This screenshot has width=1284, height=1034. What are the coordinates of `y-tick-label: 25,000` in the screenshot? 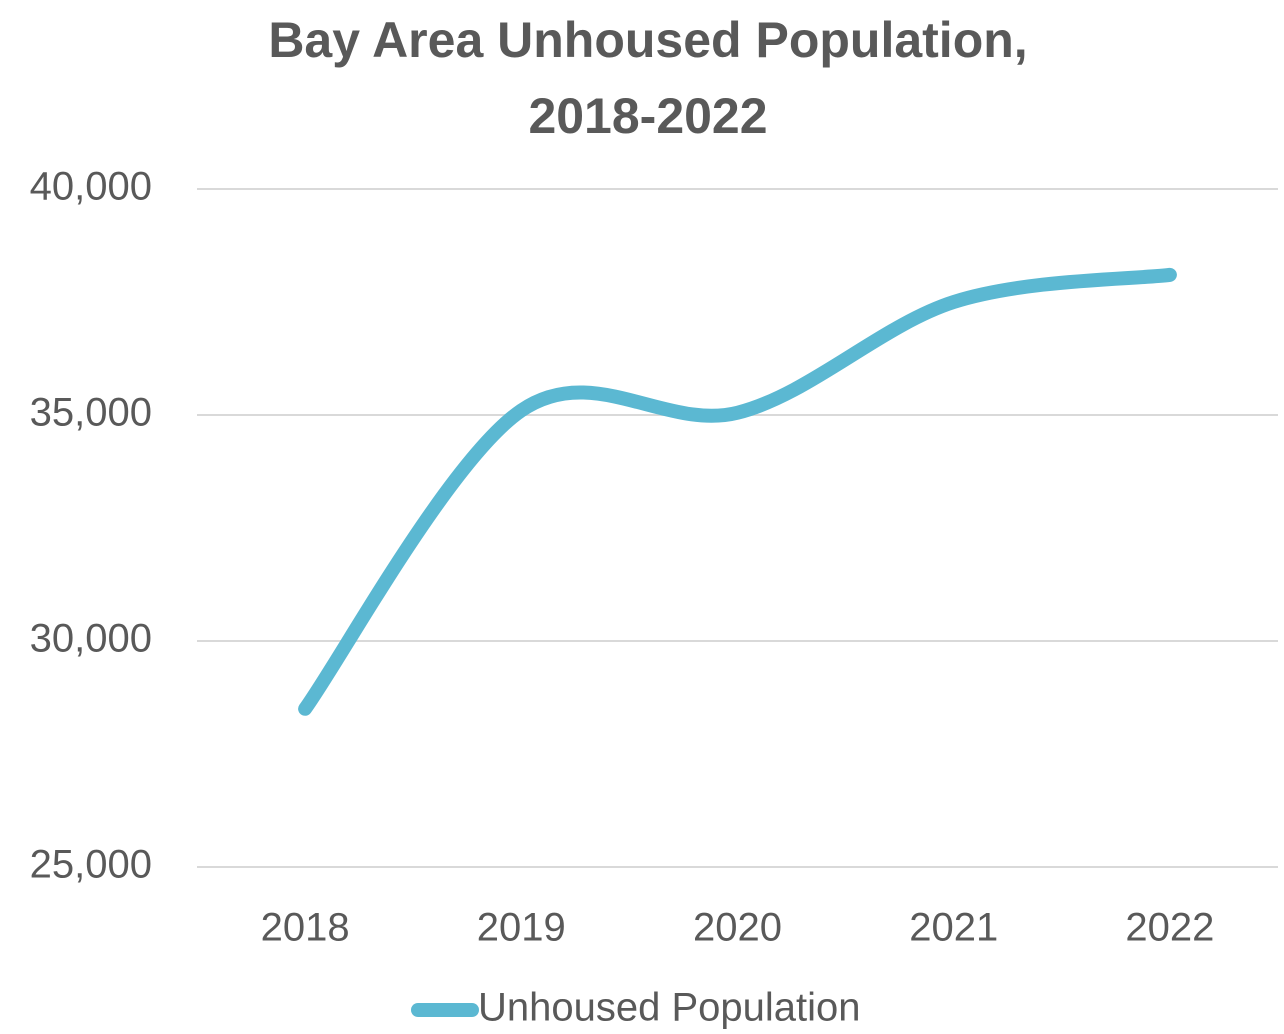 It's located at (91, 865).